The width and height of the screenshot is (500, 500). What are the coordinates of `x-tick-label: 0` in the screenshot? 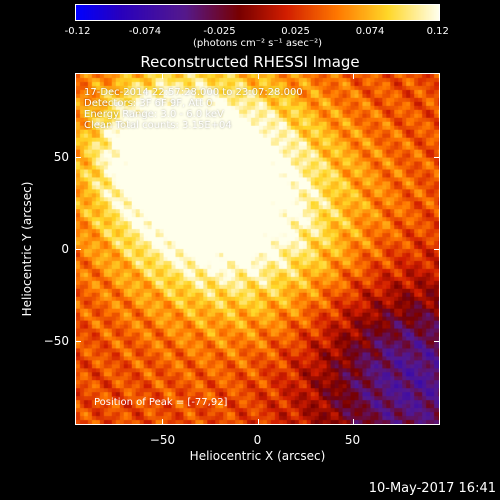 It's located at (257, 440).